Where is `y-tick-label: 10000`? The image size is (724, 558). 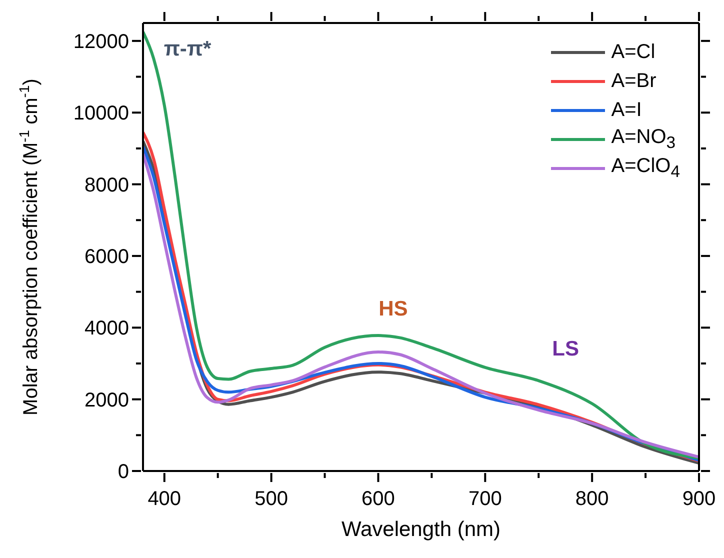 y-tick-label: 10000 is located at coordinates (101, 113).